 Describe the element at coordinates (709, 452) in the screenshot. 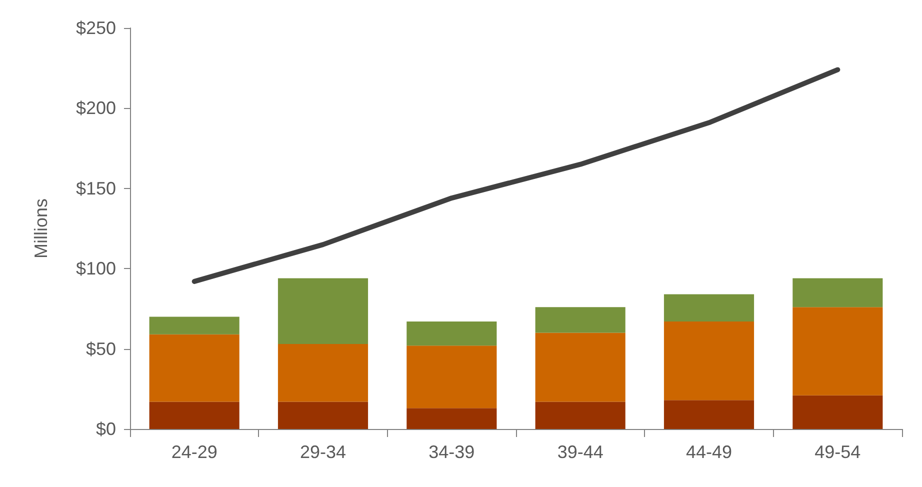

I see `x-tick-label: 44-49` at that location.